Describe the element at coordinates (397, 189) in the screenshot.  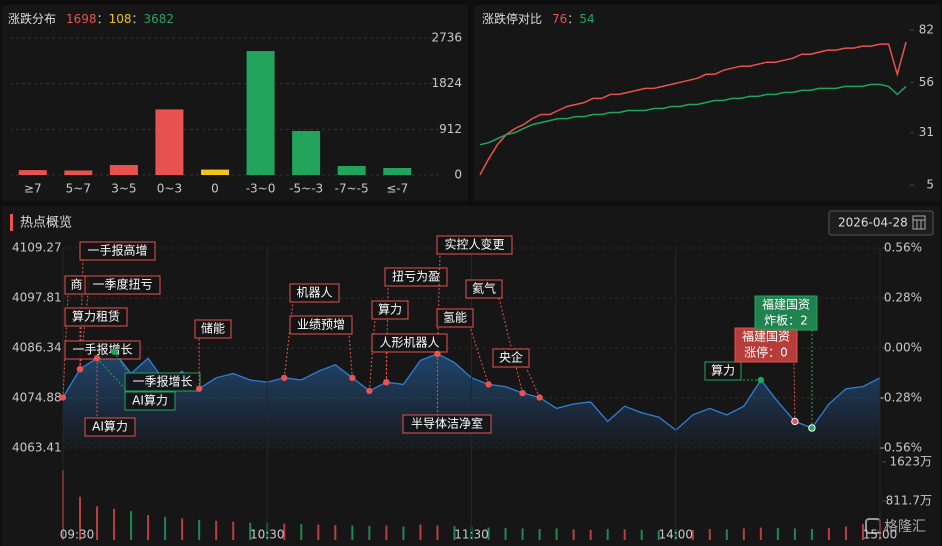
I see `x-tick-label: ≤-7` at that location.